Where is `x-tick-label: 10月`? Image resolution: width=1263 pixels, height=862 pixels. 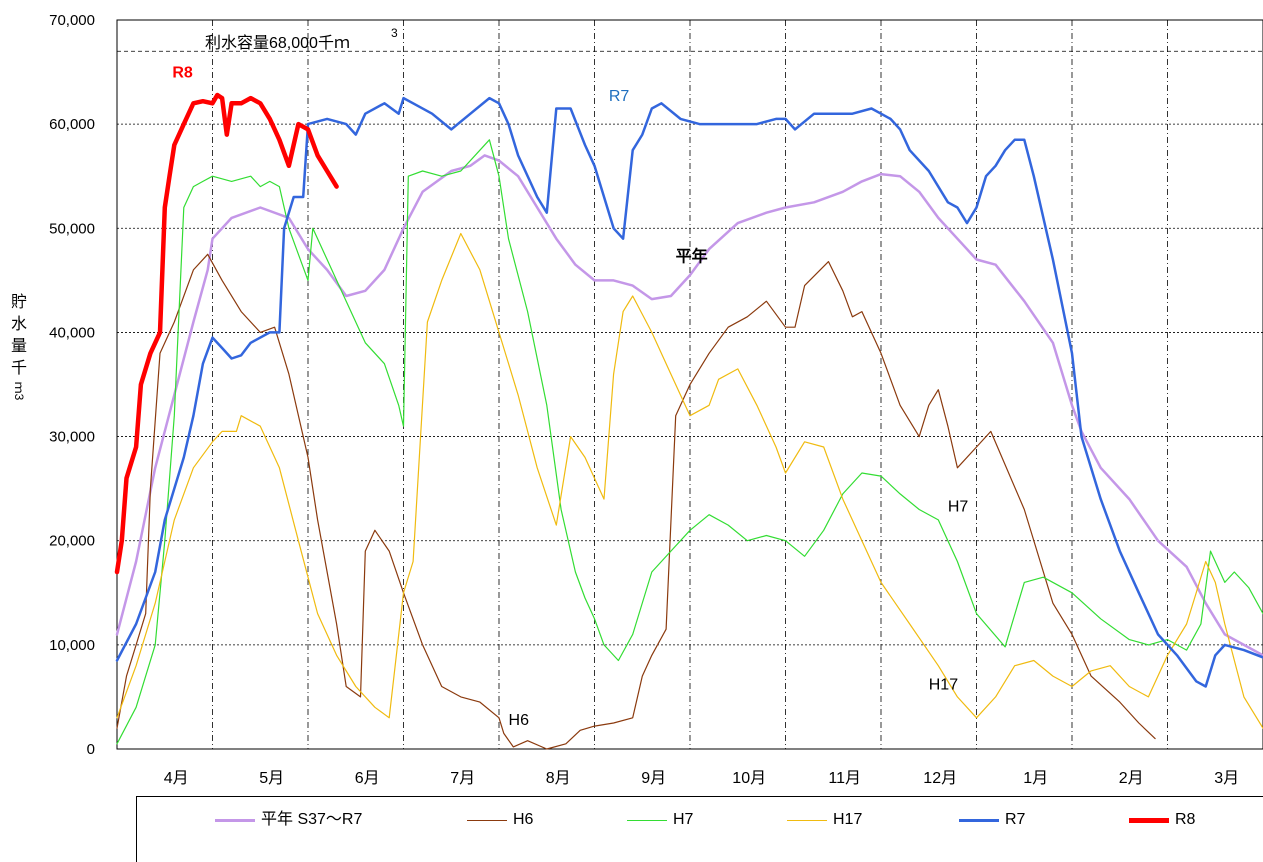 x-tick-label: 10月 is located at coordinates (749, 778).